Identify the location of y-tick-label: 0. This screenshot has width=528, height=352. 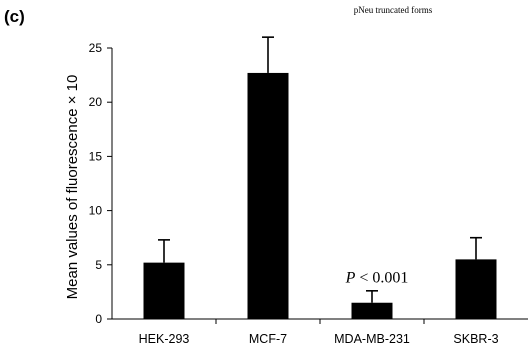
(98, 319).